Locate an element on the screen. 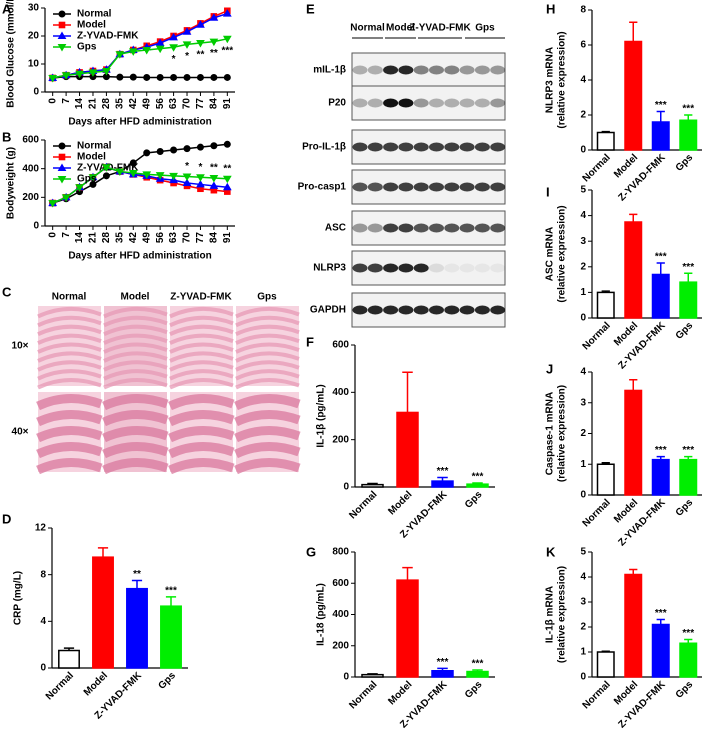 This screenshot has width=709, height=732. y-tick-label: 0 is located at coordinates (583, 318).